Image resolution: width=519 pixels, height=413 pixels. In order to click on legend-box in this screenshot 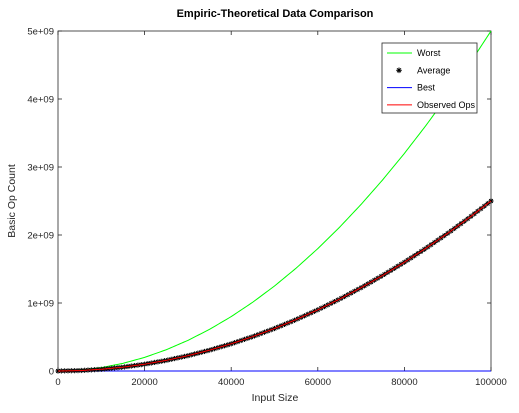, I will do `click(429, 78)`.